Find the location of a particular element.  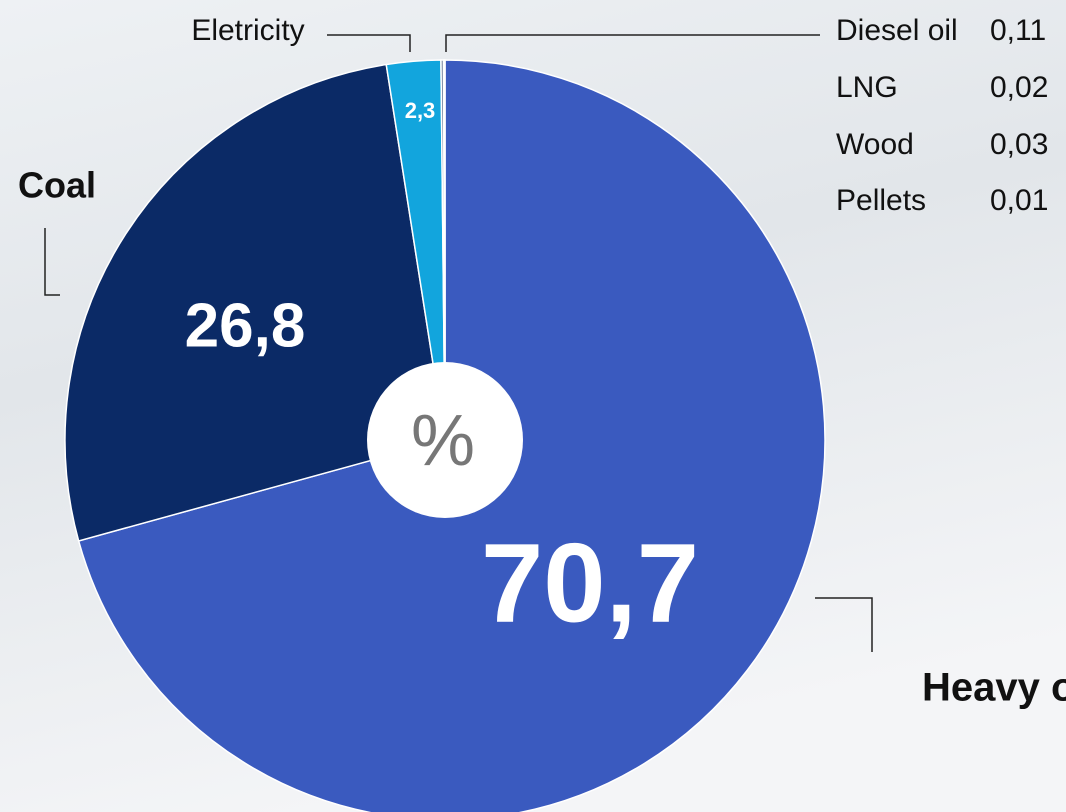

value-label: 26,8 is located at coordinates (245, 325).